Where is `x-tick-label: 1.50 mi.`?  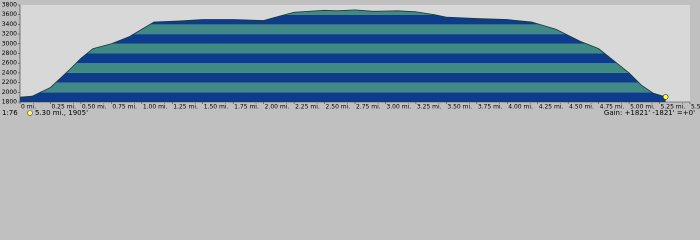 x-tick-label: 1.50 mi. is located at coordinates (216, 107).